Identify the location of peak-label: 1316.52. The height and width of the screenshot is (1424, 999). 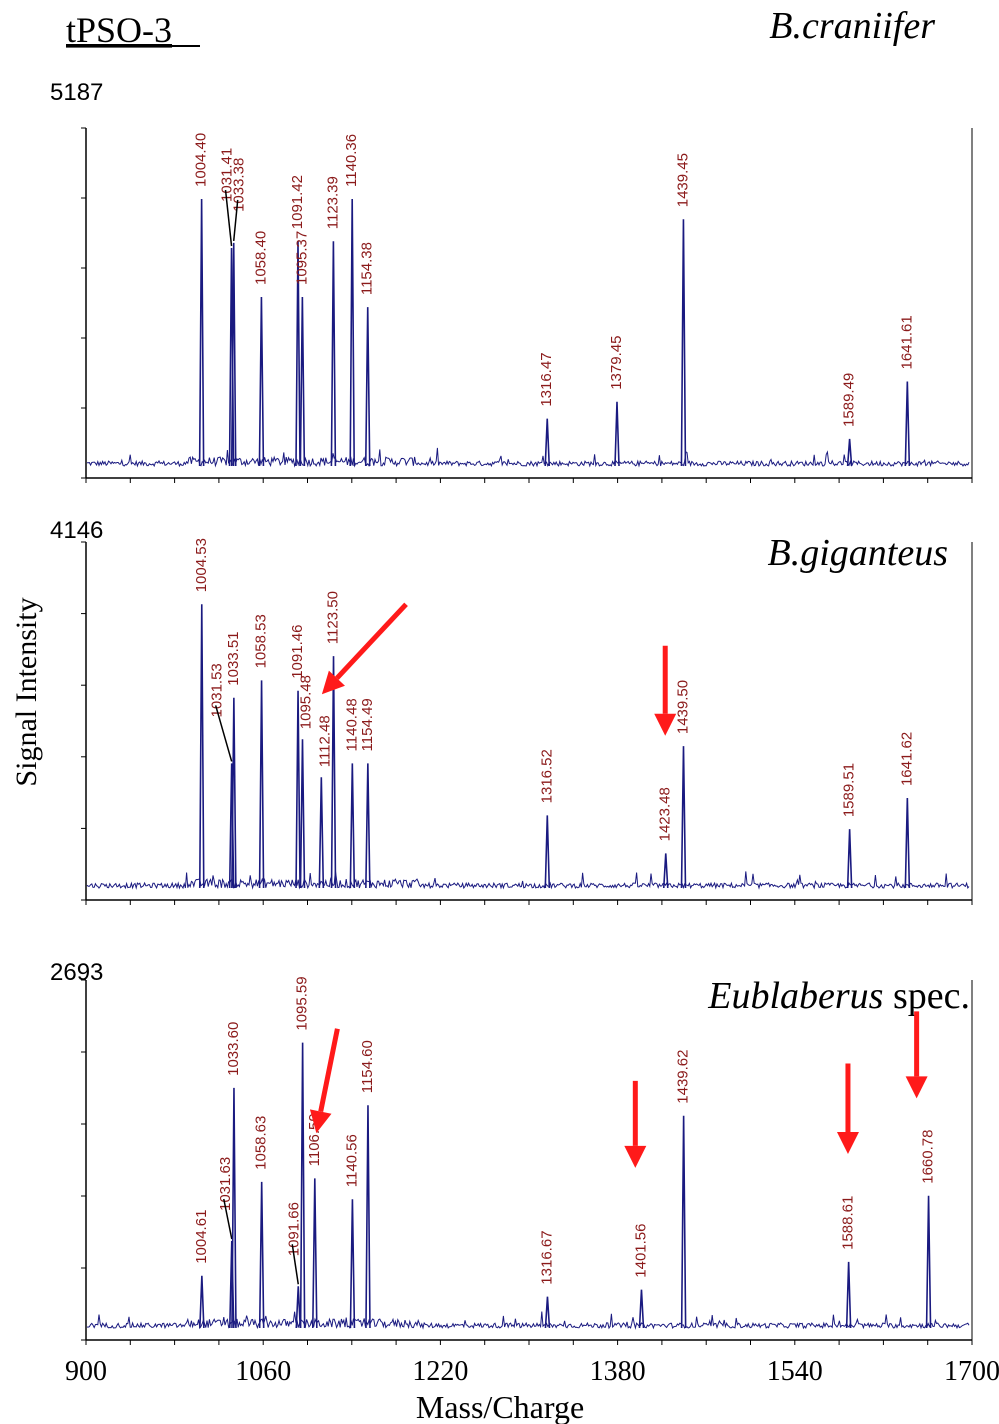
(546, 776).